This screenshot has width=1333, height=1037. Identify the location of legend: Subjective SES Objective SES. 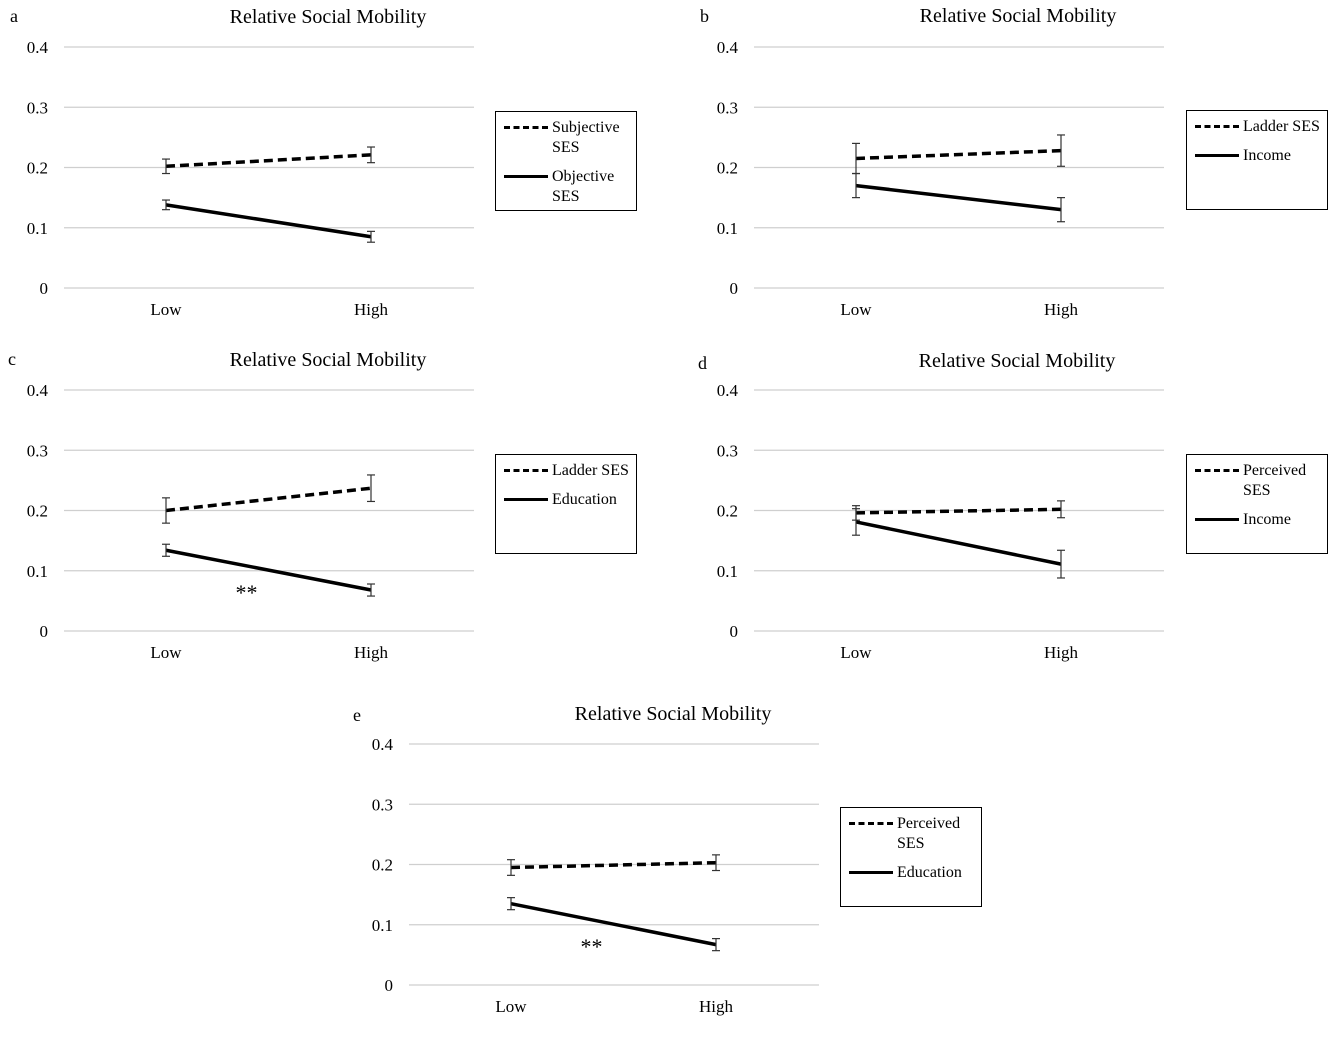
(566, 161).